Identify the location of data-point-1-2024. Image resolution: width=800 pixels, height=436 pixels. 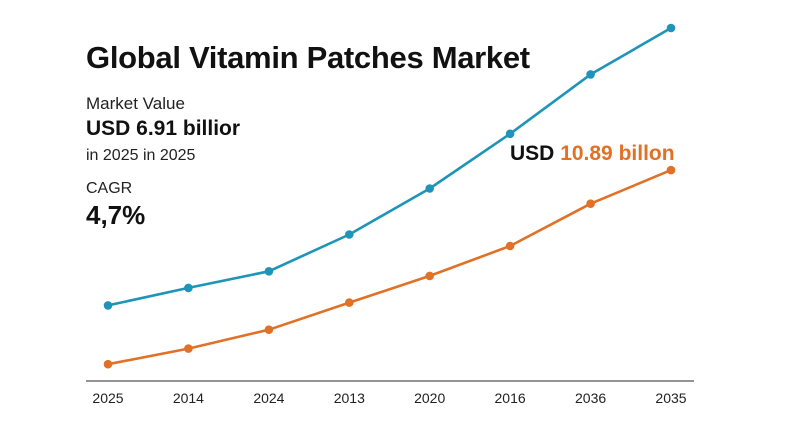
(269, 271).